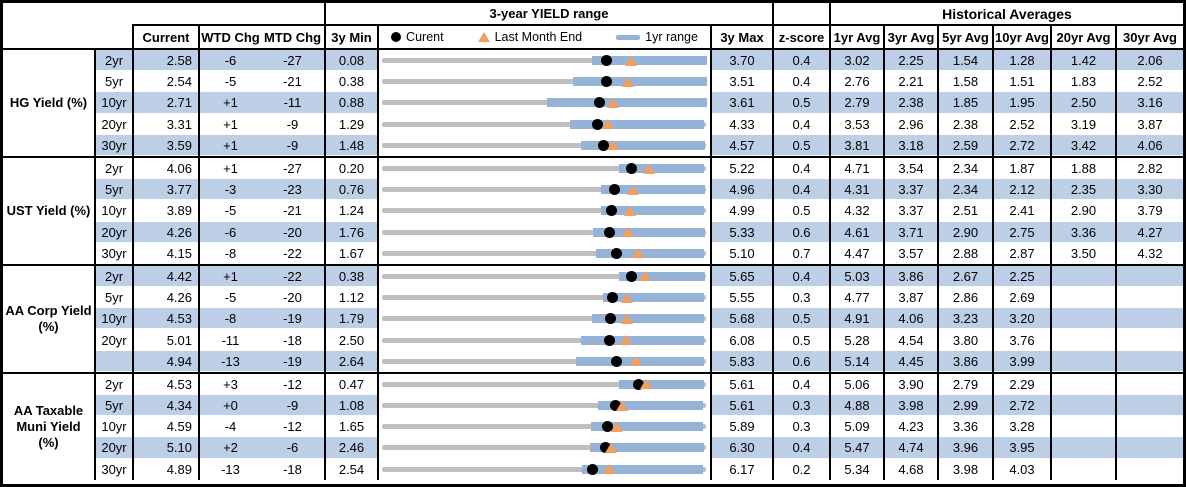 The image size is (1186, 487). Describe the element at coordinates (350, 168) in the screenshot. I see `min-3y-value: 0.20` at that location.